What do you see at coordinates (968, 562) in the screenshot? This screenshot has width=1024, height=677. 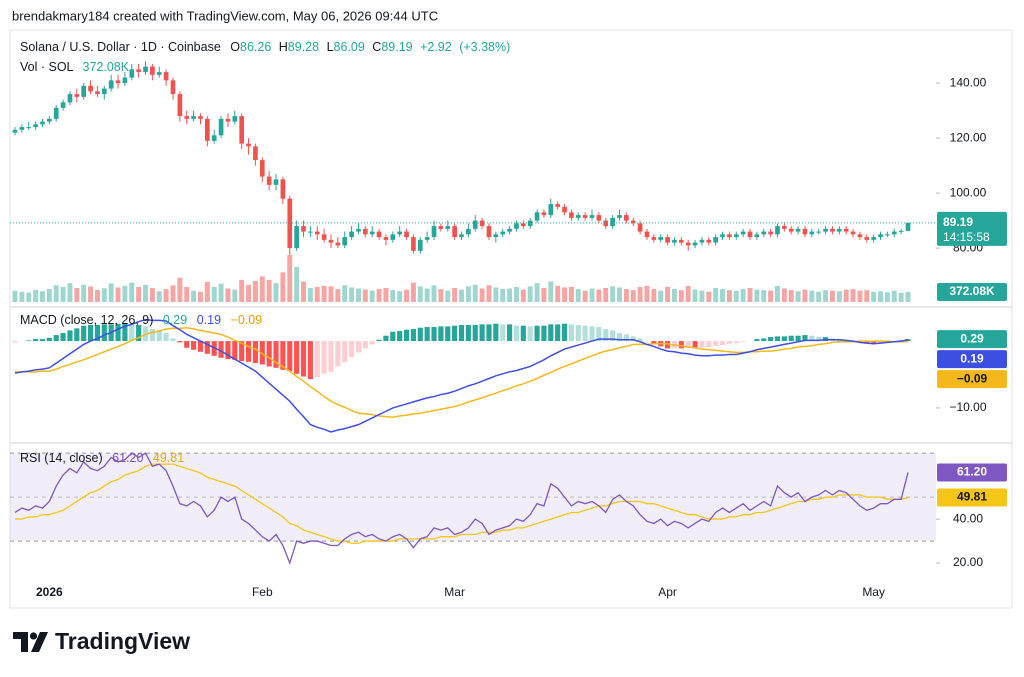 I see `y-tick-label: 20.00` at bounding box center [968, 562].